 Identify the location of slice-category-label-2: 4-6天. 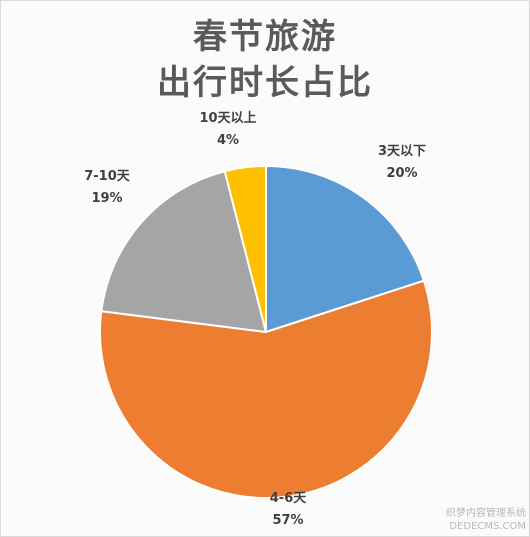
(288, 498).